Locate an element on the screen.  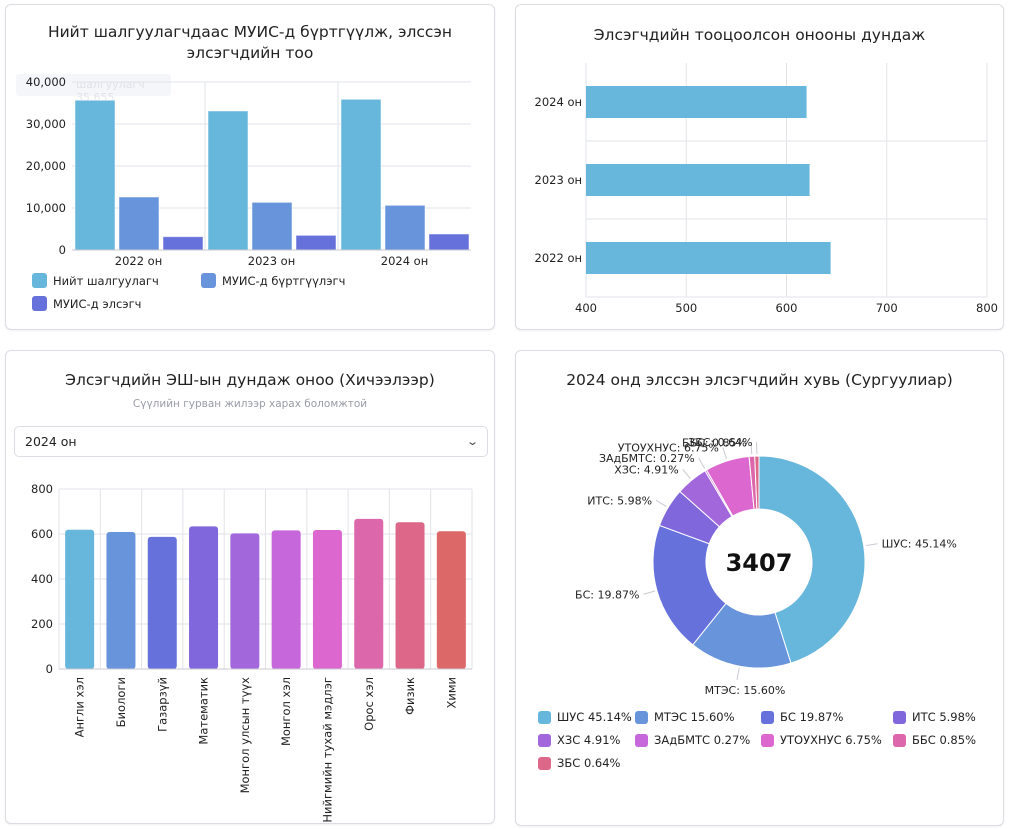
chart-subtitle: Сүүлийн гурван жилээр харах боломжтой is located at coordinates (250, 404).